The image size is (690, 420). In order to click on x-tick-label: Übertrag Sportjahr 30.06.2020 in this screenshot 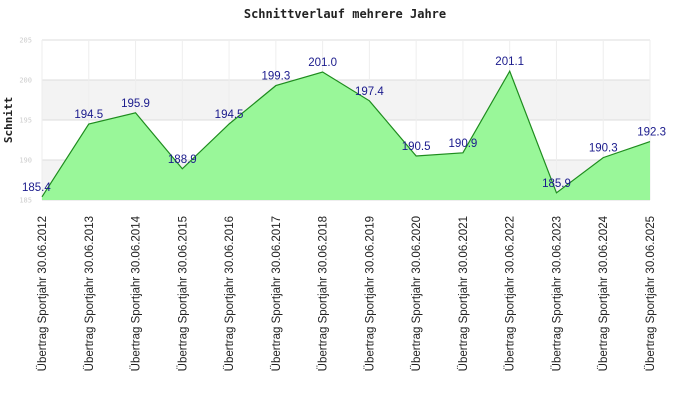, I will do `click(417, 293)`.